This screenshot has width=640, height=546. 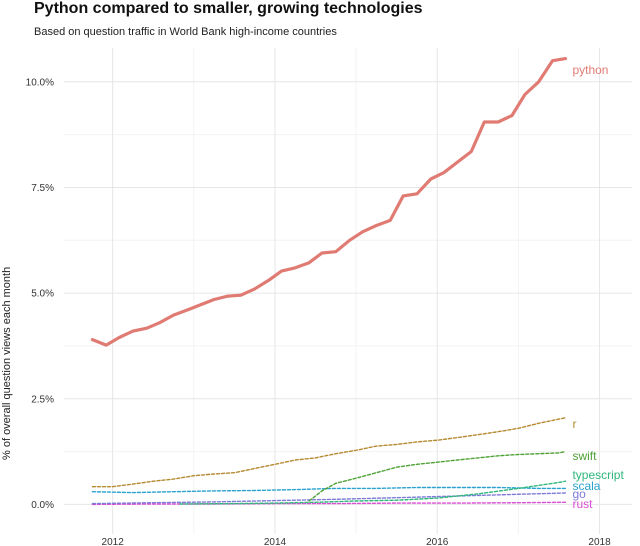 I want to click on x-tick-label: 2012, so click(x=113, y=541).